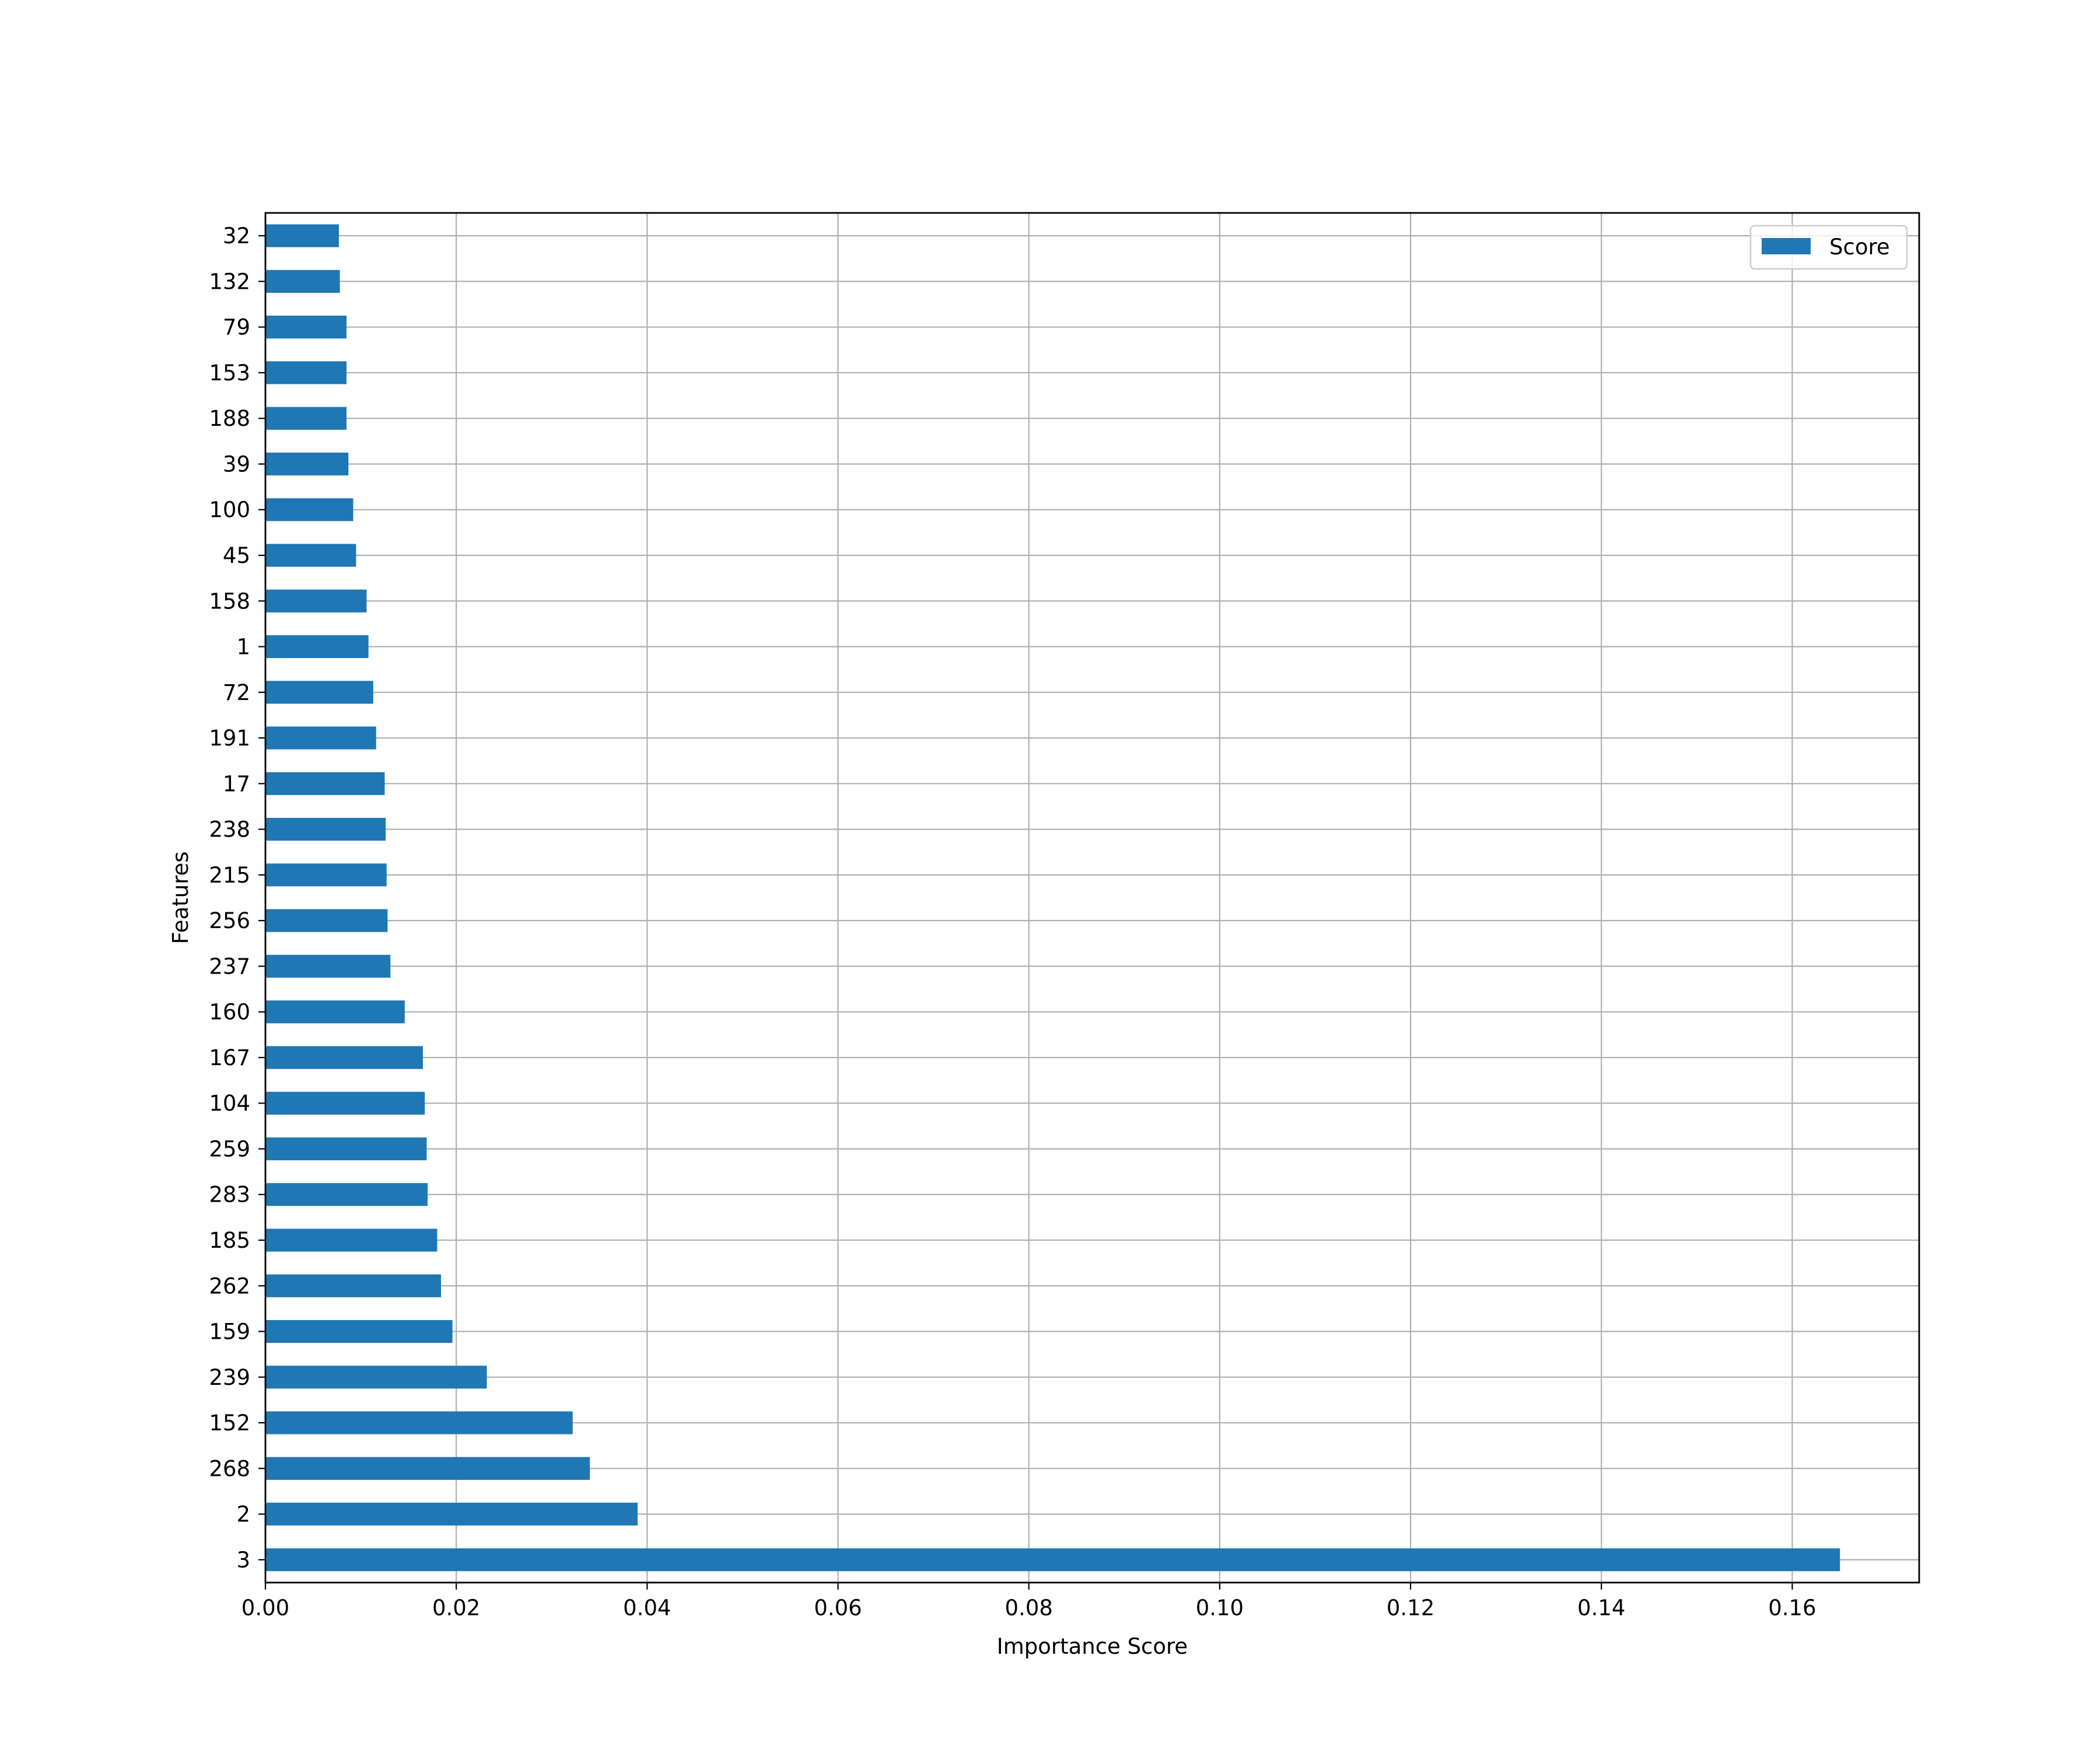  I want to click on legend-box, so click(1828, 247).